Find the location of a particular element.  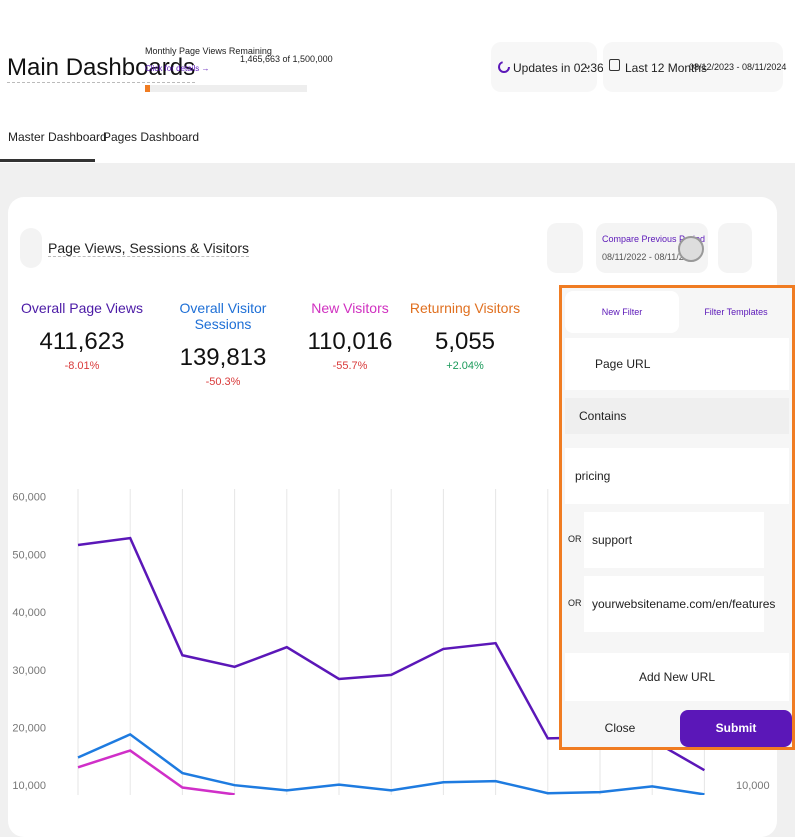

quota-label: Monthly Page Views Remaining is located at coordinates (208, 51).